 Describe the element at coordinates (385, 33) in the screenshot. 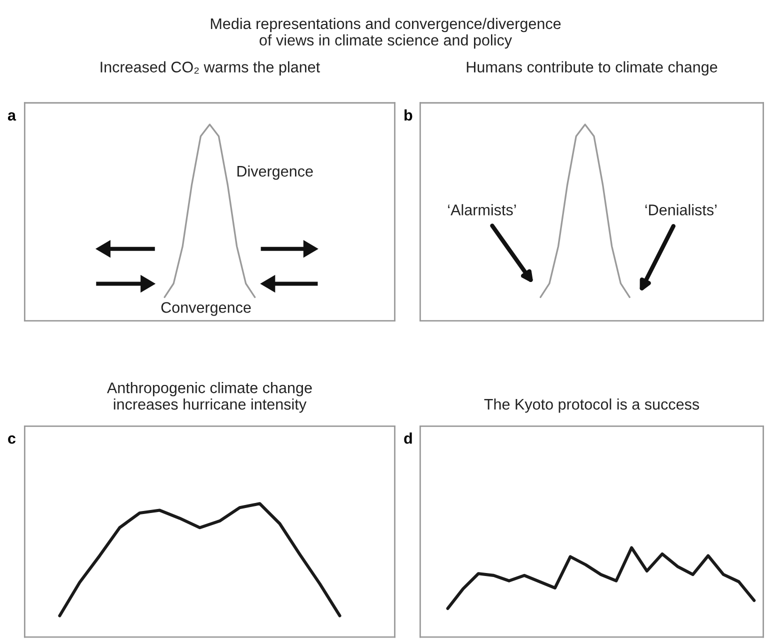

I see `text: Media representations and convergence/divergence of views in climate science and policy` at that location.